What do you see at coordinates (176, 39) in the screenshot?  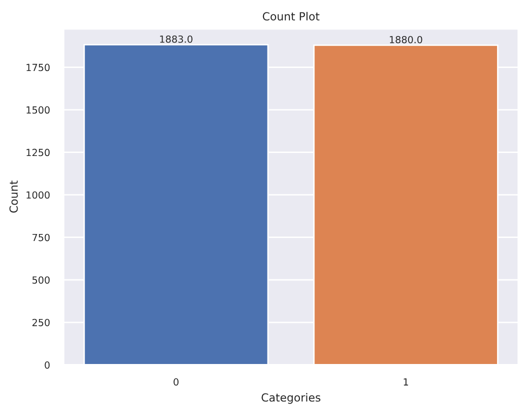 I see `data-label: 1883.0` at bounding box center [176, 39].